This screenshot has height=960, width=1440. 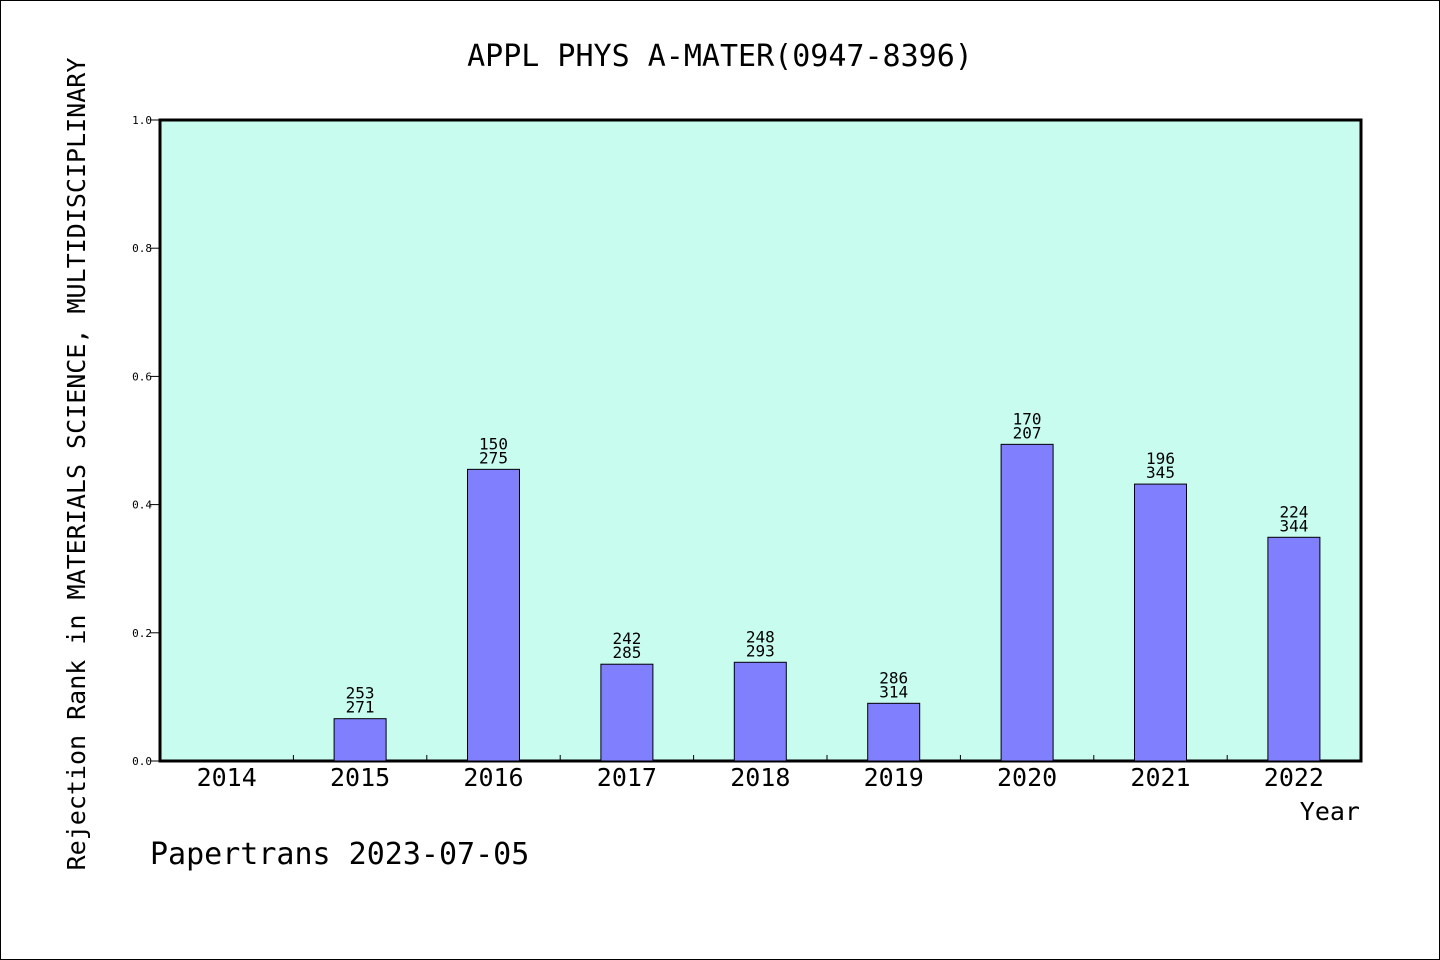 I want to click on bar-label-bottom: 345, so click(x=1160, y=472).